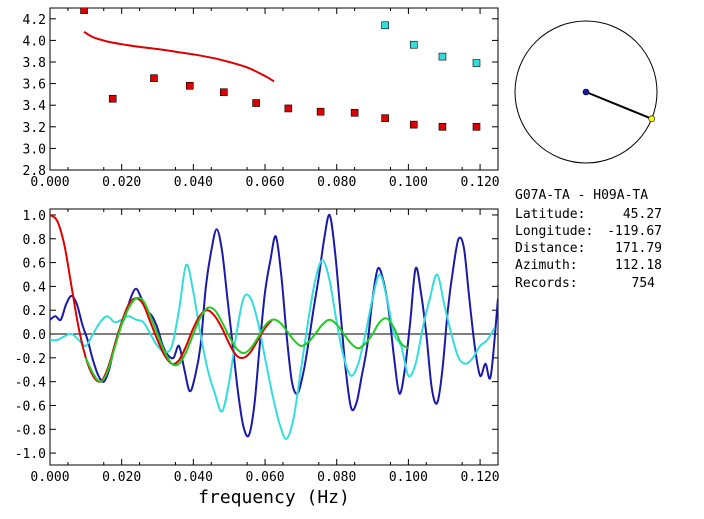 The width and height of the screenshot is (704, 519). Describe the element at coordinates (546, 283) in the screenshot. I see `records-label: Records:` at that location.